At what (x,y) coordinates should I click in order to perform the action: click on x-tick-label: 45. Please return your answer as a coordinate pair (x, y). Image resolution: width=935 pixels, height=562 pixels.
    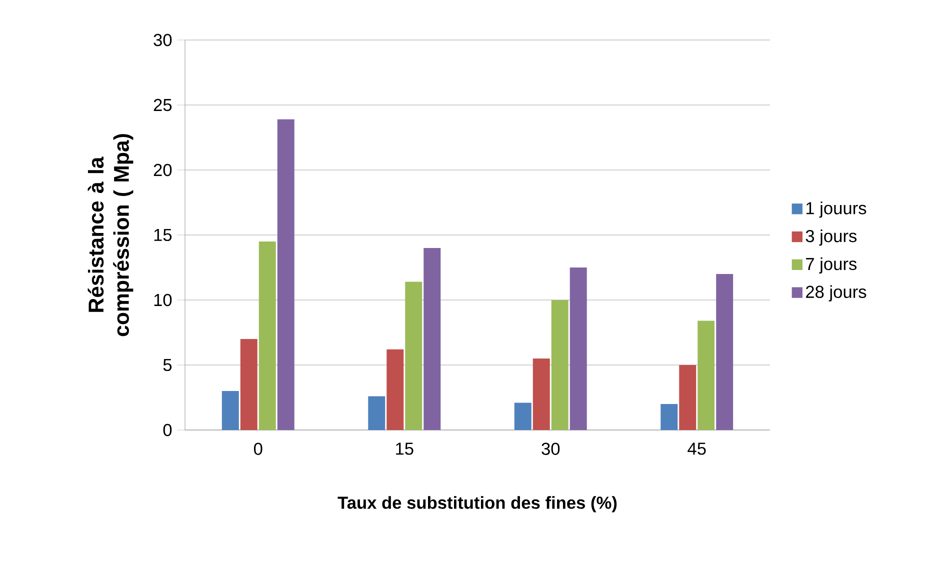
    Looking at the image, I should click on (697, 448).